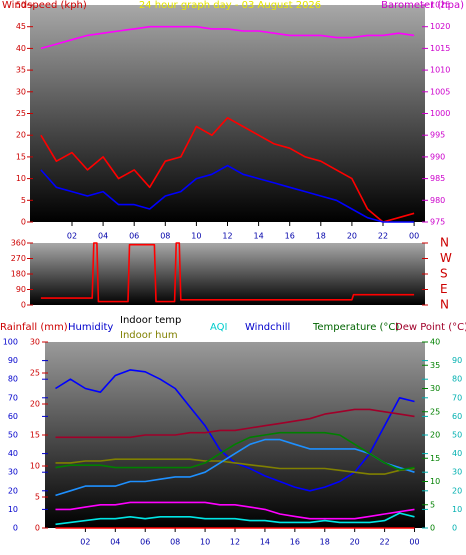 This screenshot has width=466, height=555. What do you see at coordinates (437, 156) in the screenshot?
I see `y-tick-label: 990` at bounding box center [437, 156].